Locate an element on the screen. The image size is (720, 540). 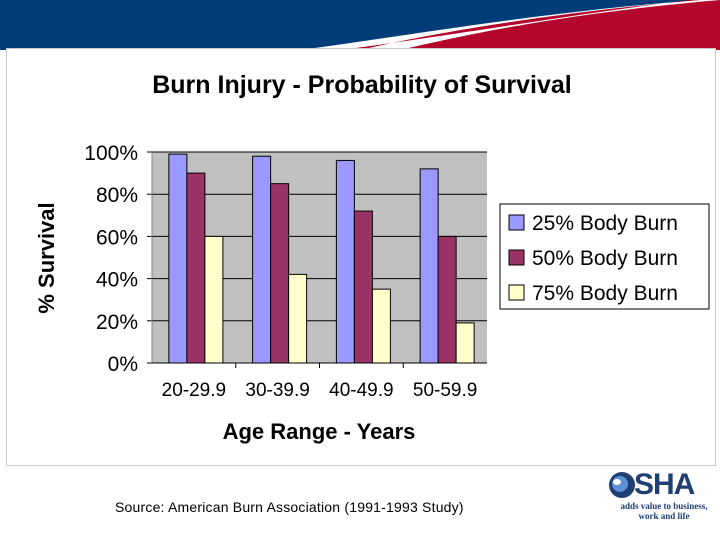
legend-entry-label: 25% Body Burn is located at coordinates (605, 223).